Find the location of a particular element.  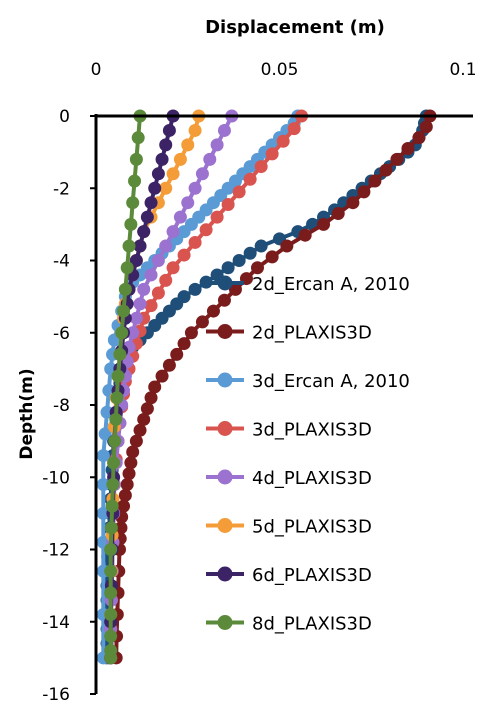

legend-item: 2d_Ercan A, 2010 is located at coordinates (308, 284).